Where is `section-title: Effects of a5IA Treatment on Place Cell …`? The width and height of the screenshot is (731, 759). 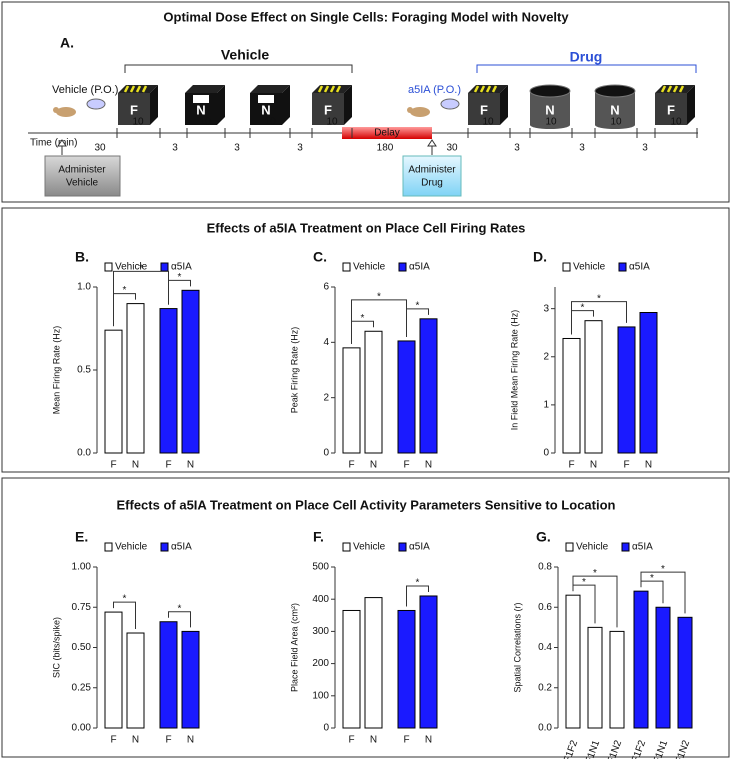
section-title: Effects of a5IA Treatment on Place Cell … is located at coordinates (366, 227).